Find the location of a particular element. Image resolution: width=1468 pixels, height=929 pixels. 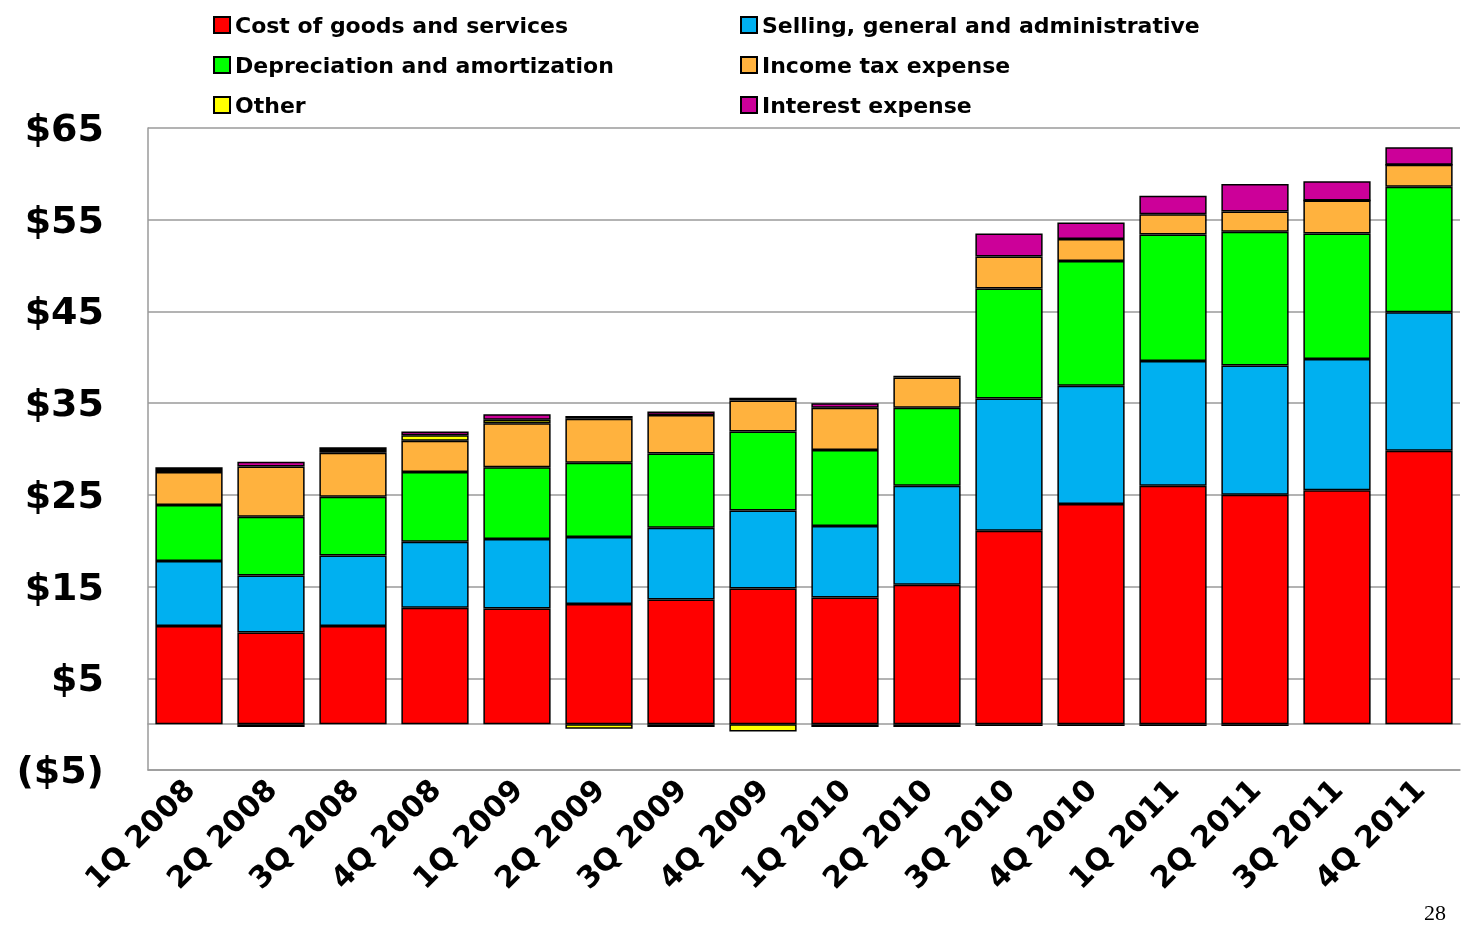

y-tick-label: $45 is located at coordinates (64, 311).